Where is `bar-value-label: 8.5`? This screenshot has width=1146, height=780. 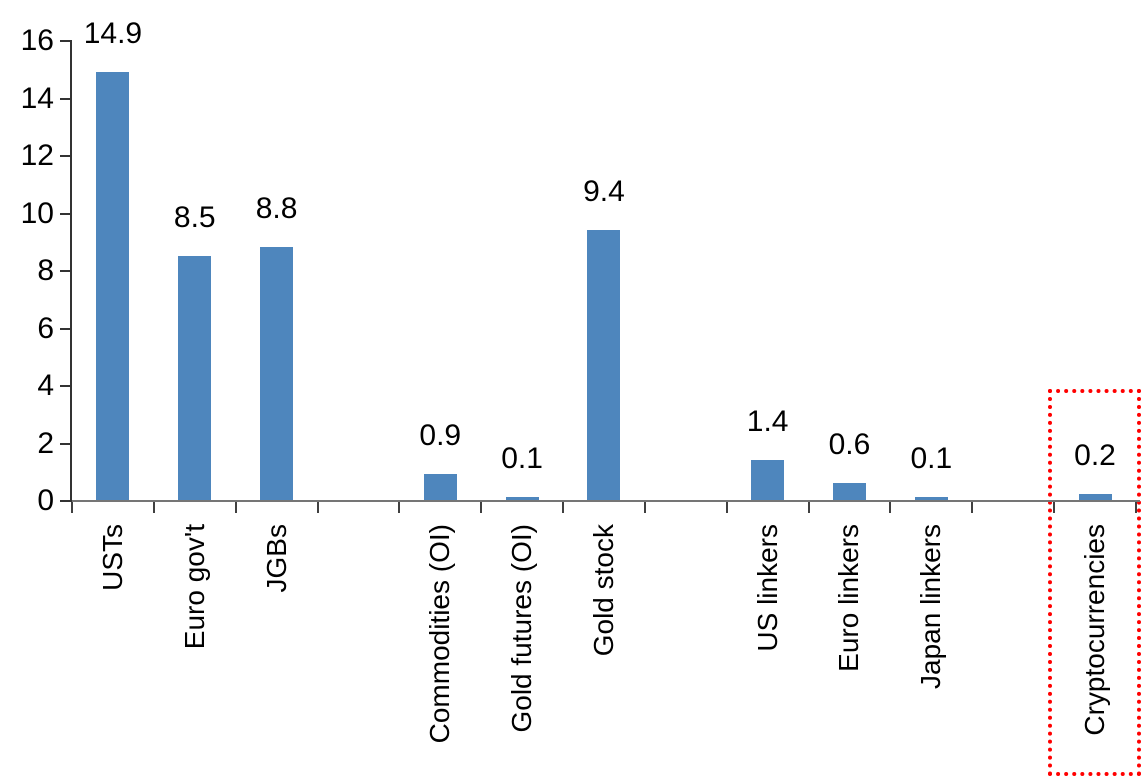
bar-value-label: 8.5 is located at coordinates (194, 217).